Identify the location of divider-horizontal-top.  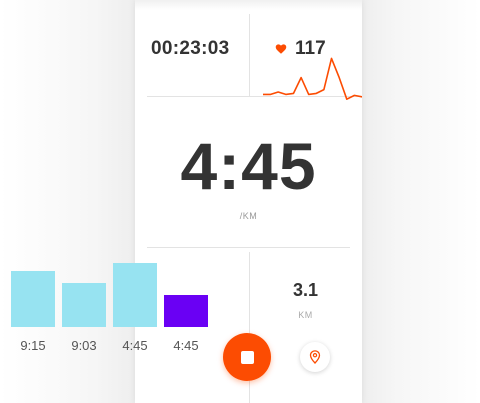
(254, 96).